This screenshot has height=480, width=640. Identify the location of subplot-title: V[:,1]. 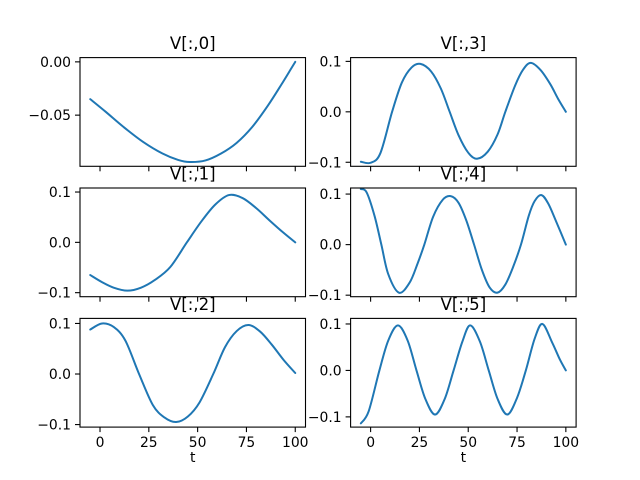
(193, 174).